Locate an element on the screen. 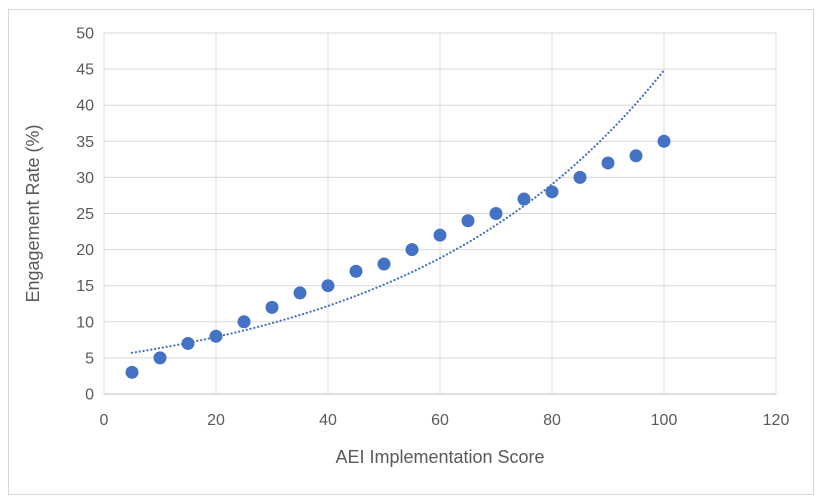  x-tick-label: 20 is located at coordinates (216, 420).